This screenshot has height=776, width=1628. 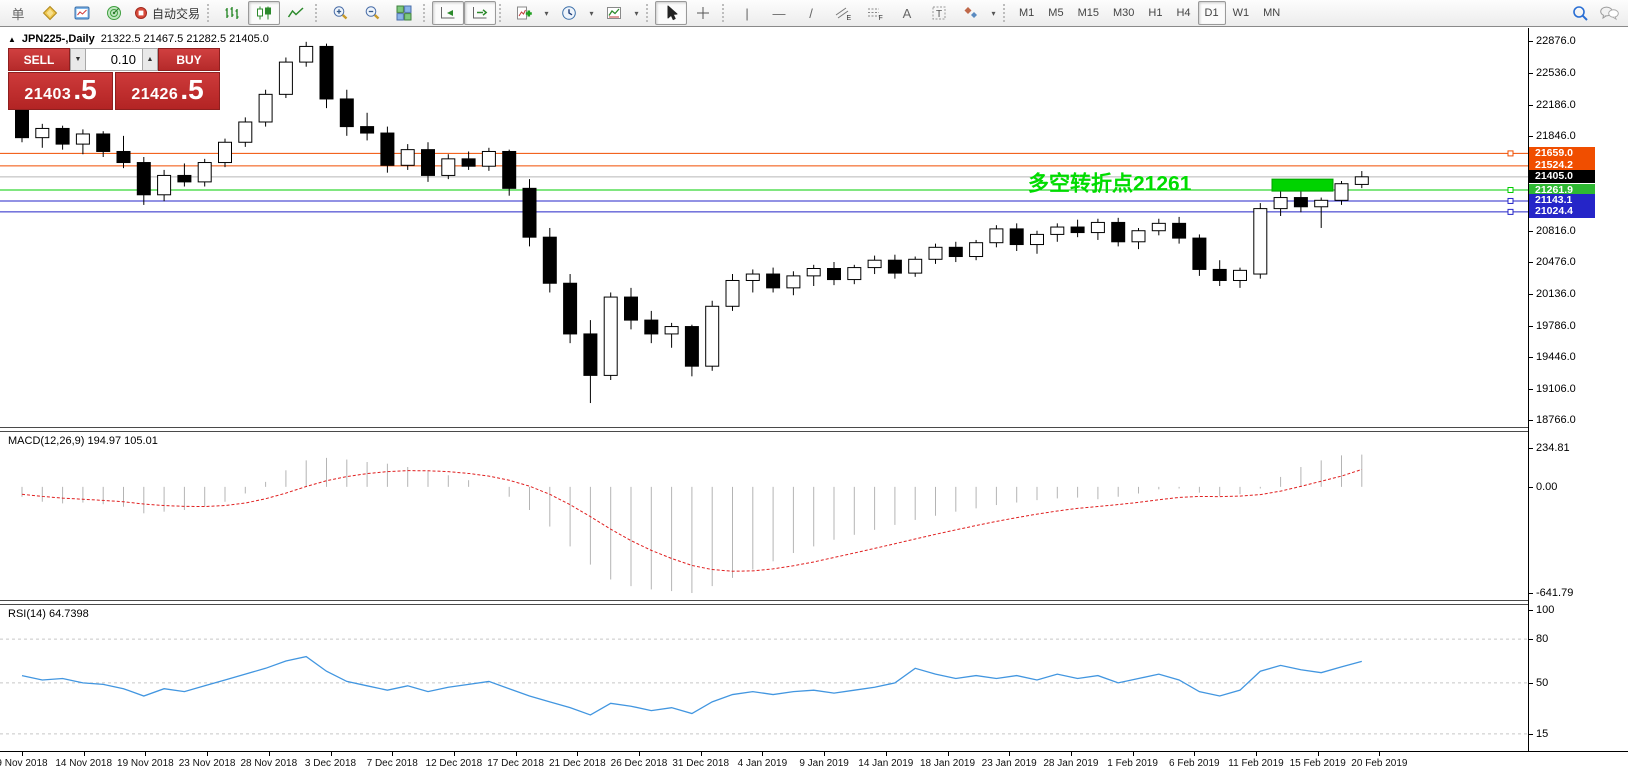 I want to click on chat-icon, so click(x=1609, y=13).